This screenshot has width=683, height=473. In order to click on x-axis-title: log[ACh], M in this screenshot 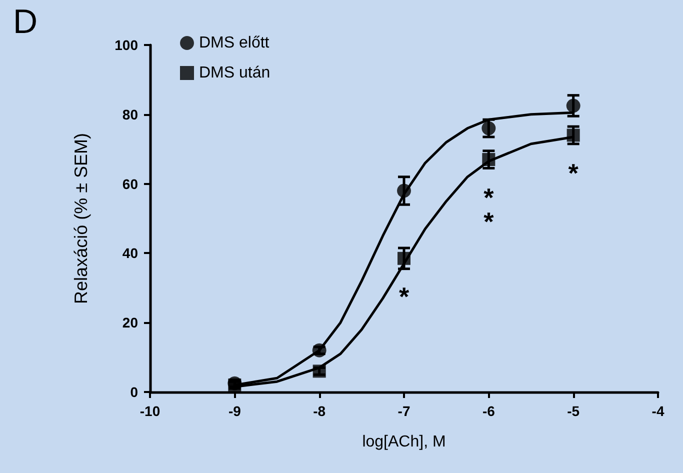, I will do `click(404, 442)`.